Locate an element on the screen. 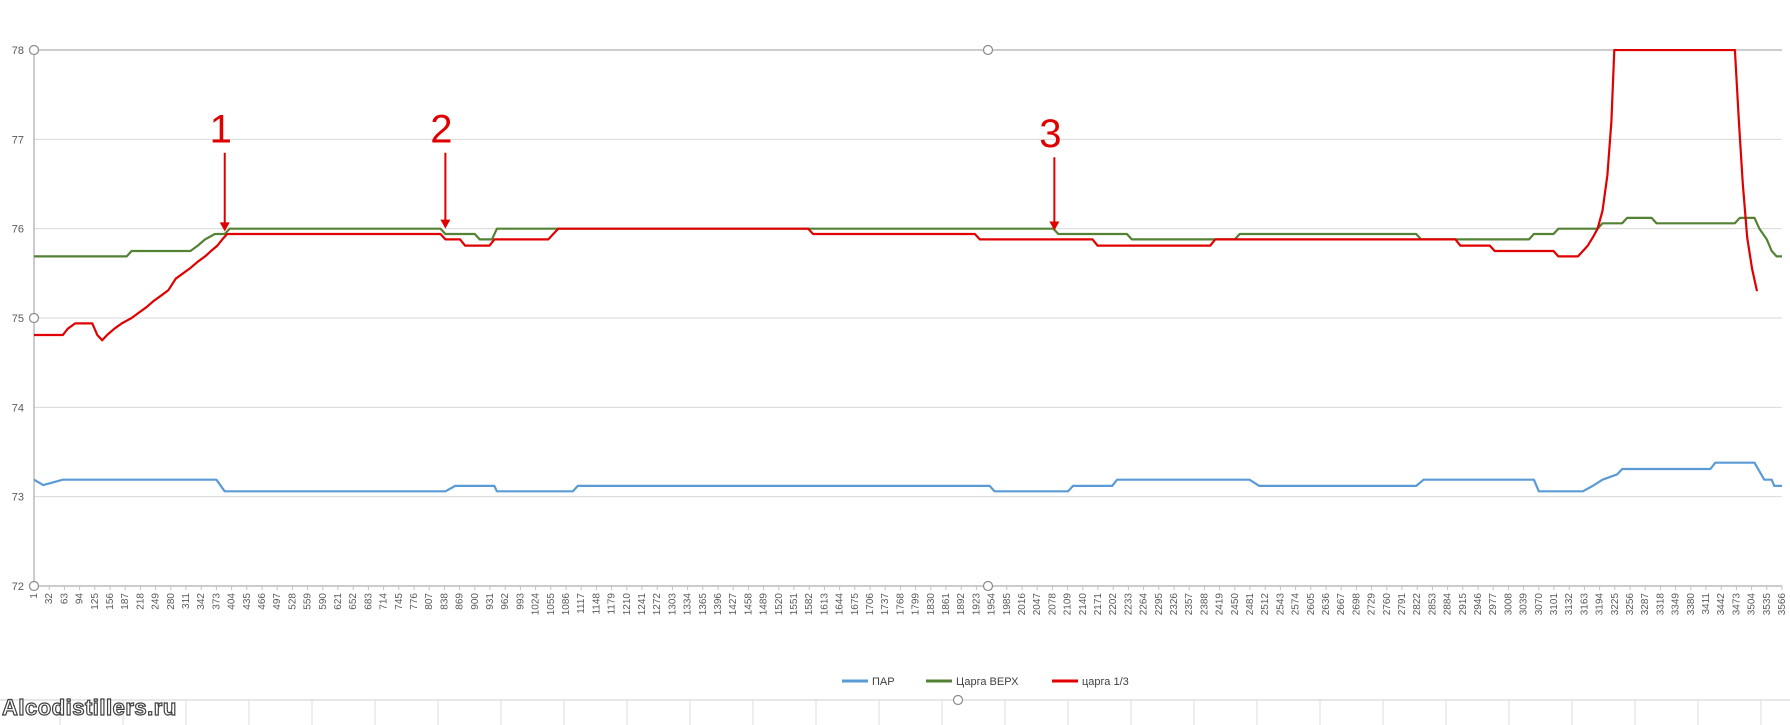 This screenshot has height=725, width=1790. x-tick-label: 1985 is located at coordinates (1007, 604).